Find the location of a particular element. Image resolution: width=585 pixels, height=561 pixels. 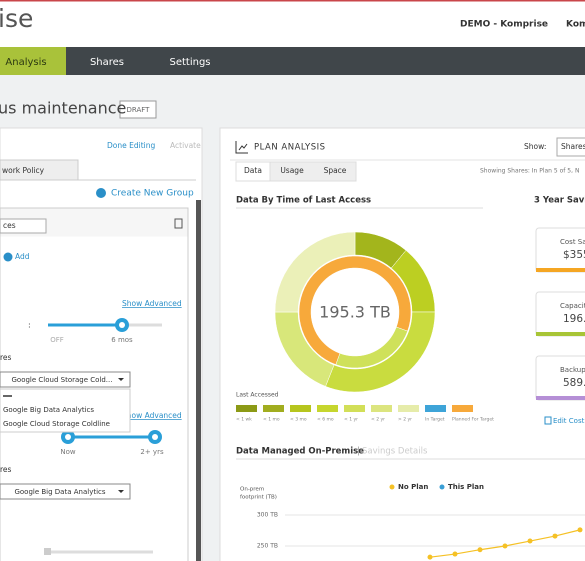

rule-label: : is located at coordinates (29, 325).